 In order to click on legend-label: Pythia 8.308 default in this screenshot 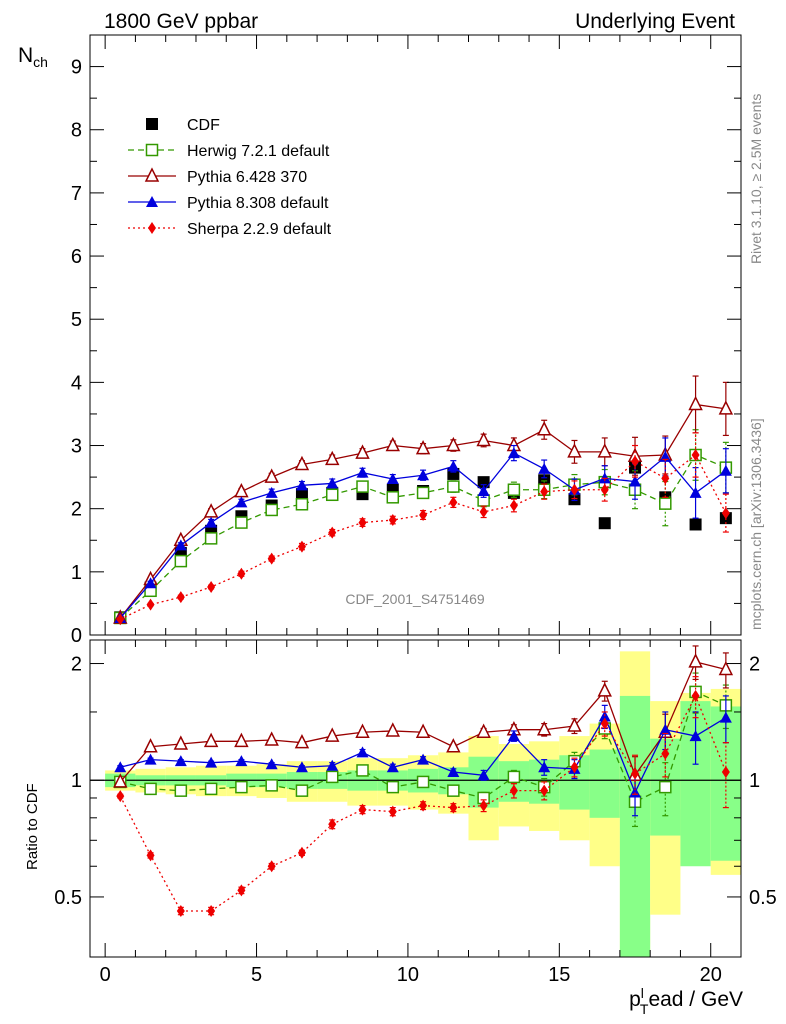, I will do `click(258, 203)`.